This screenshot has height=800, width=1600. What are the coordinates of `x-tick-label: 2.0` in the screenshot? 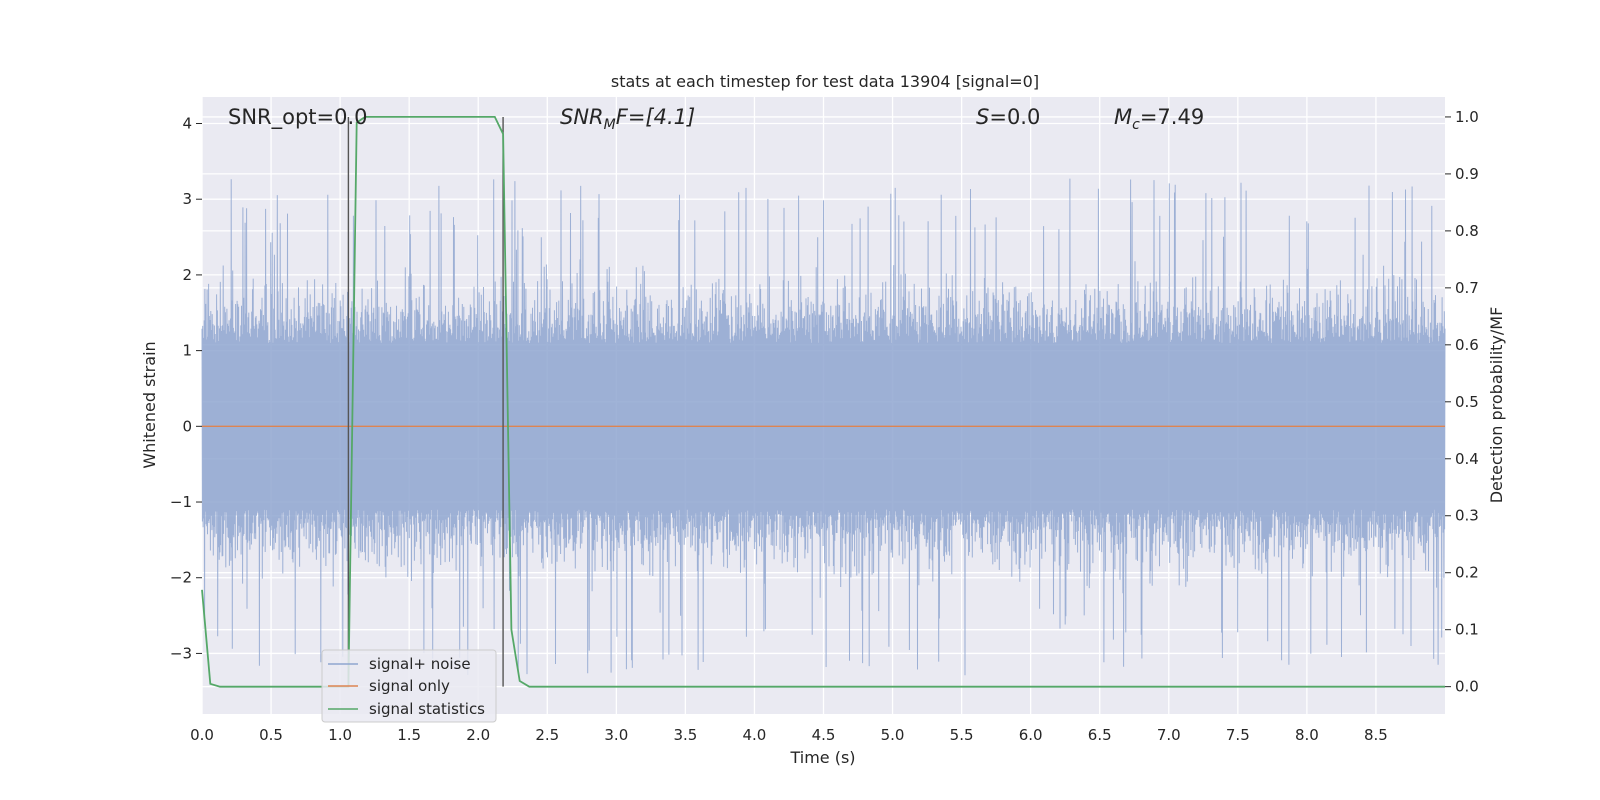 It's located at (478, 735).